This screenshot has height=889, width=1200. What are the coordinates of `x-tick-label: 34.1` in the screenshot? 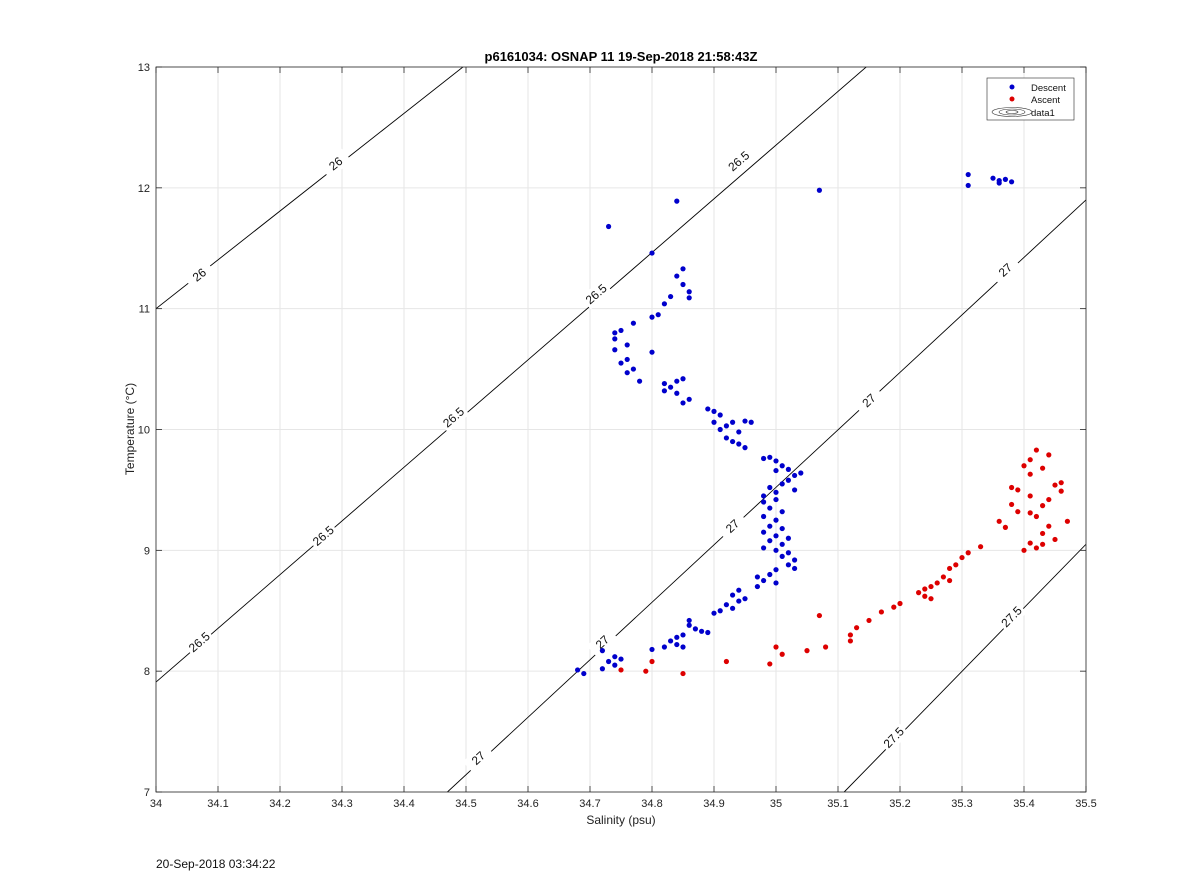 It's located at (217, 804).